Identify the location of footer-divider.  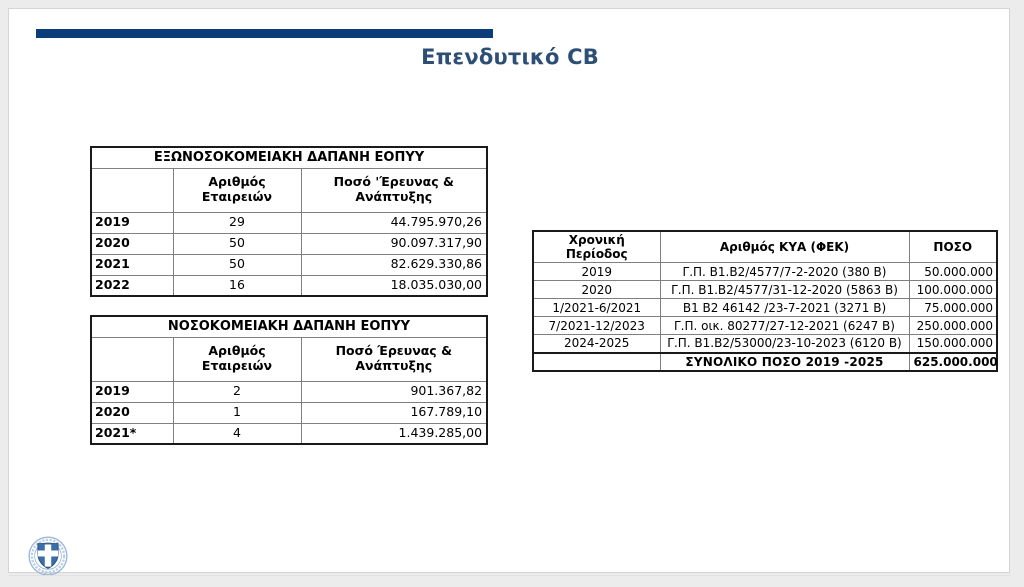
(510, 575).